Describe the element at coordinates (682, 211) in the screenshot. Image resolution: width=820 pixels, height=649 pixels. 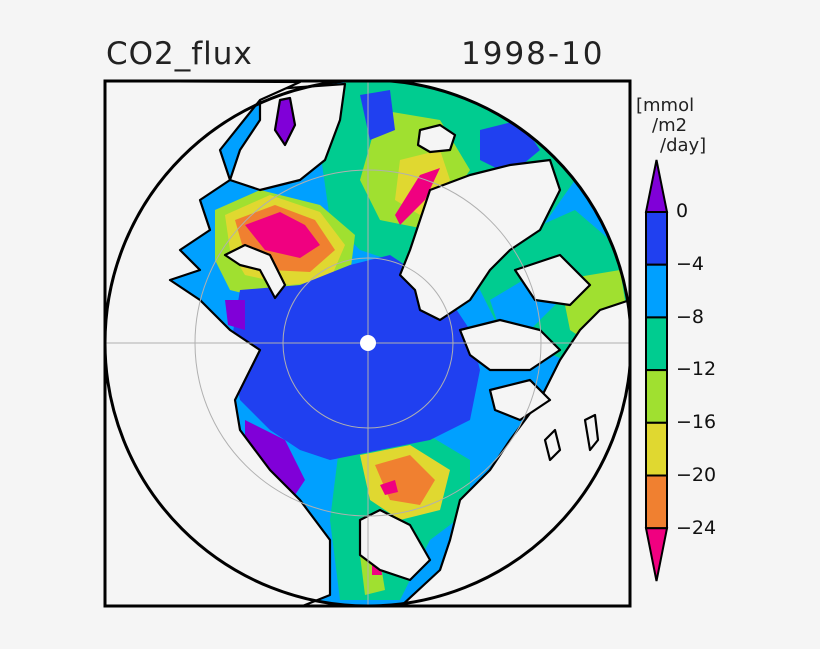
I see `colorbar-tick-0: 0` at that location.